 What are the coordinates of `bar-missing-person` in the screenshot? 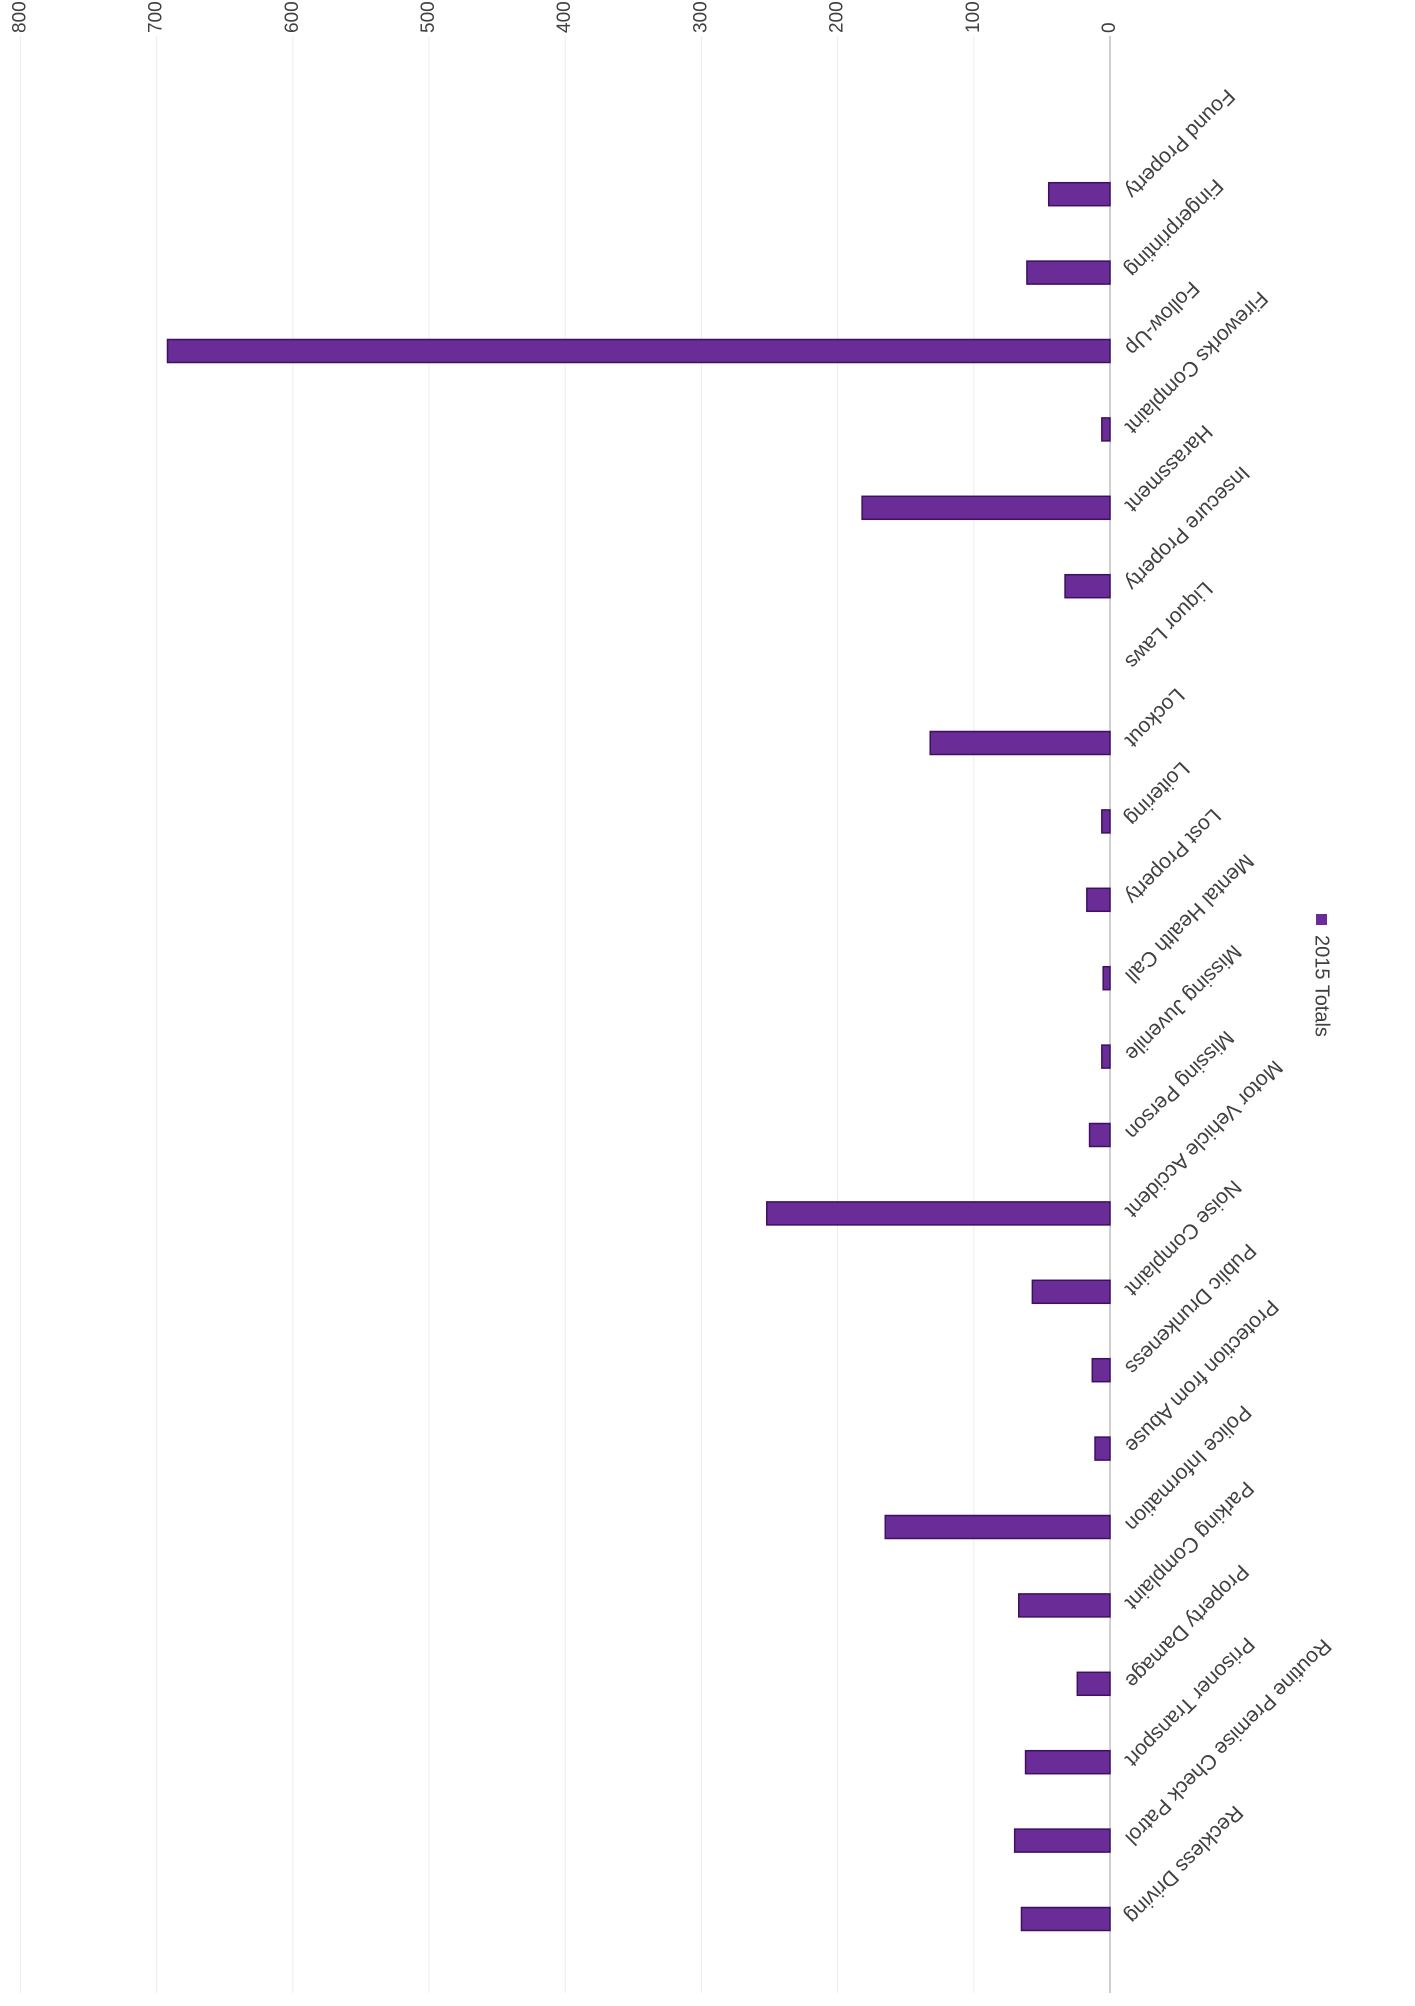 It's located at (1099, 1135).